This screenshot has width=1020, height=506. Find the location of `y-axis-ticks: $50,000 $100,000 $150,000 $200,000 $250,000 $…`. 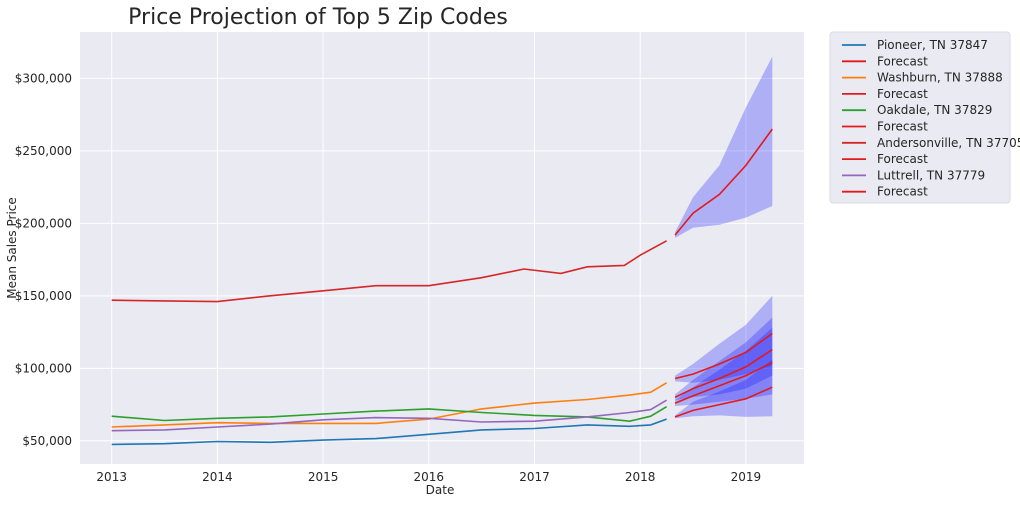

y-axis-ticks: $50,000 $100,000 $150,000 $200,000 $250,000 $… is located at coordinates (43, 259).